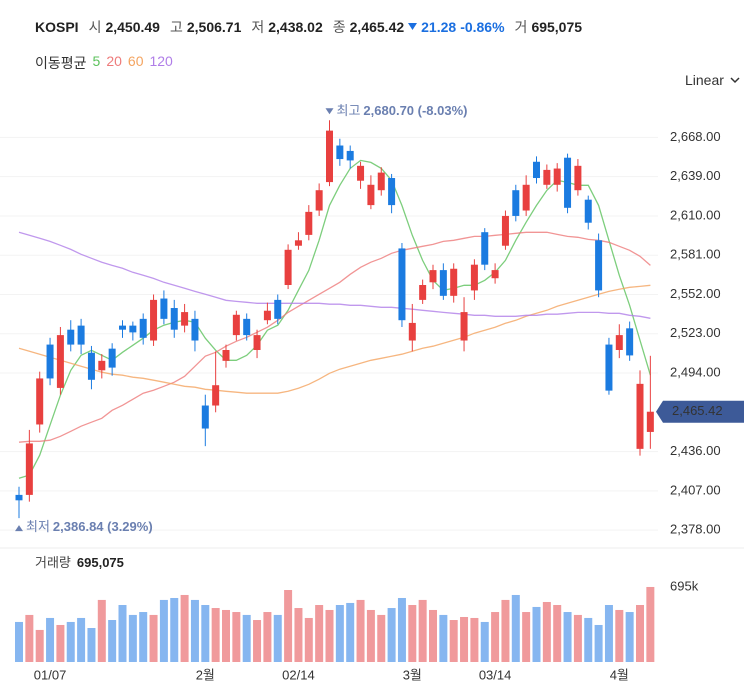 This screenshot has height=691, width=744. What do you see at coordinates (695, 175) in the screenshot?
I see `y-tick-label: 2,639.00` at bounding box center [695, 175].